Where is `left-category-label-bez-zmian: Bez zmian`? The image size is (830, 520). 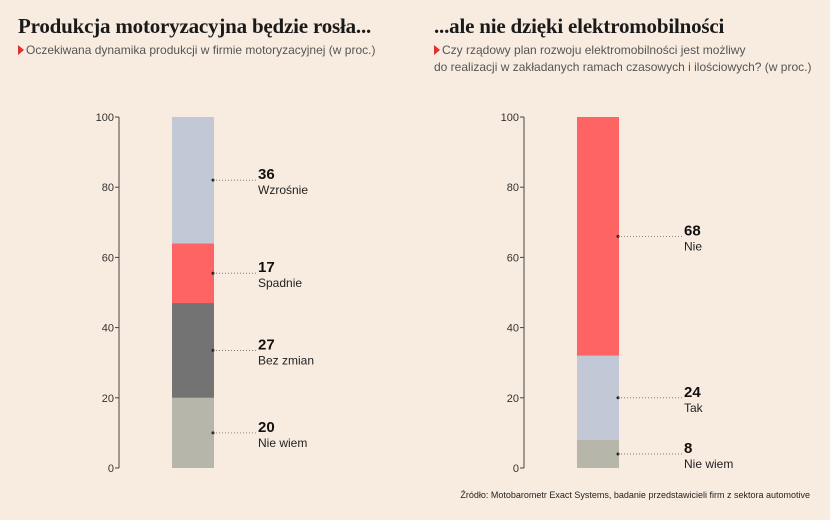 left-category-label-bez-zmian: Bez zmian is located at coordinates (286, 360).